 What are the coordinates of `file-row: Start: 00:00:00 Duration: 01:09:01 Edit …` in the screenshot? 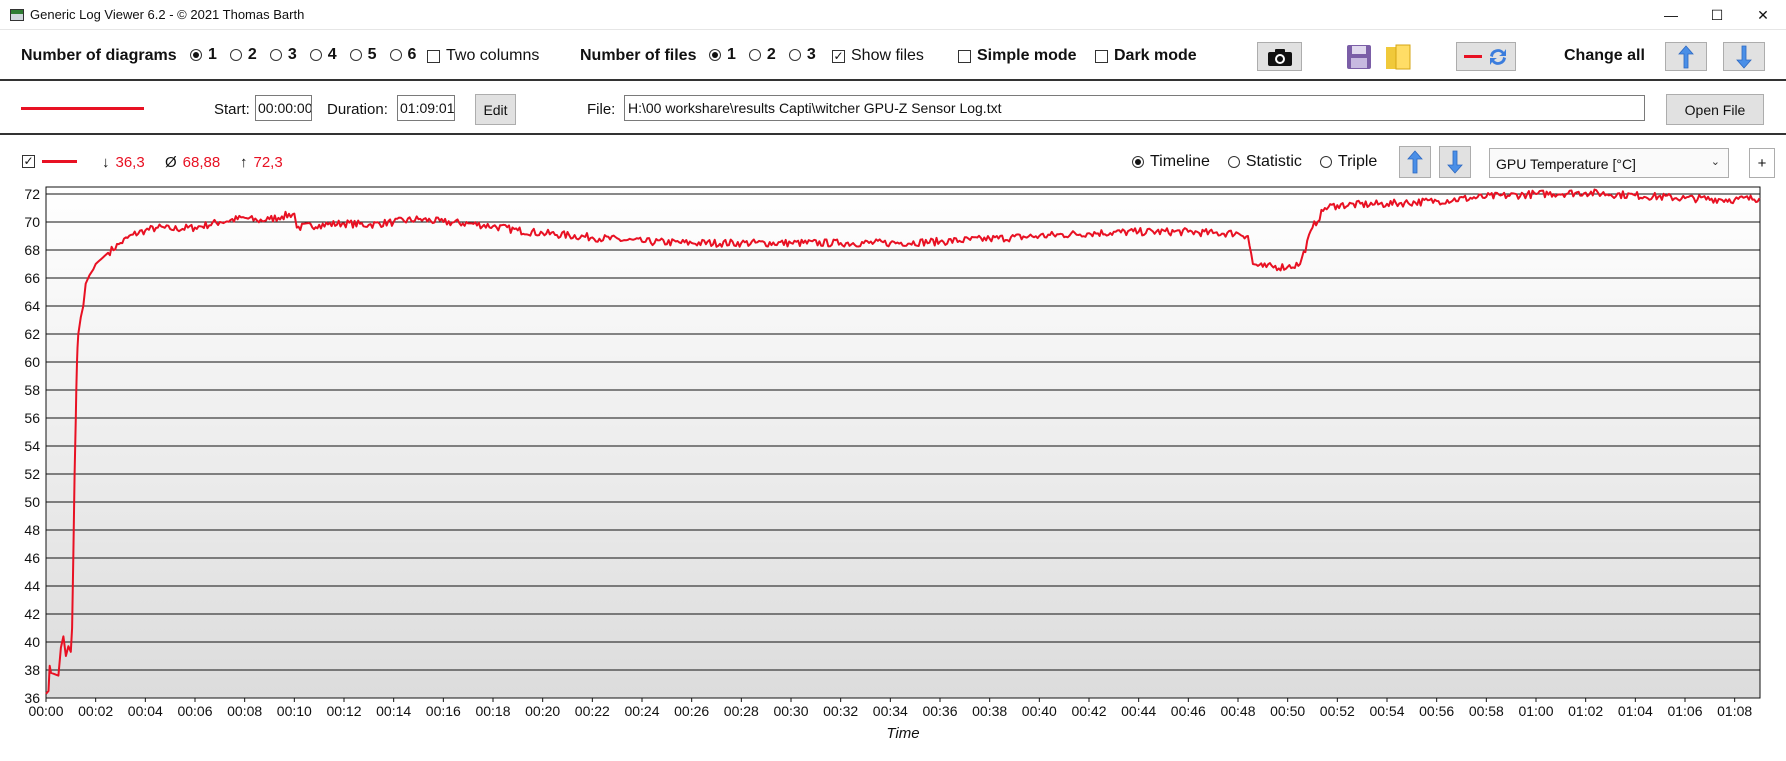 It's located at (893, 109).